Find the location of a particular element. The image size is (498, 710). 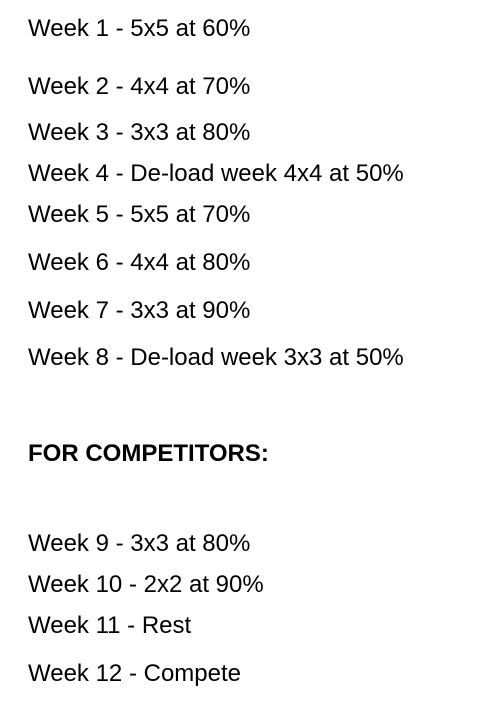

week-9-line: Week 9 - 3x3 at 80% is located at coordinates (139, 543).